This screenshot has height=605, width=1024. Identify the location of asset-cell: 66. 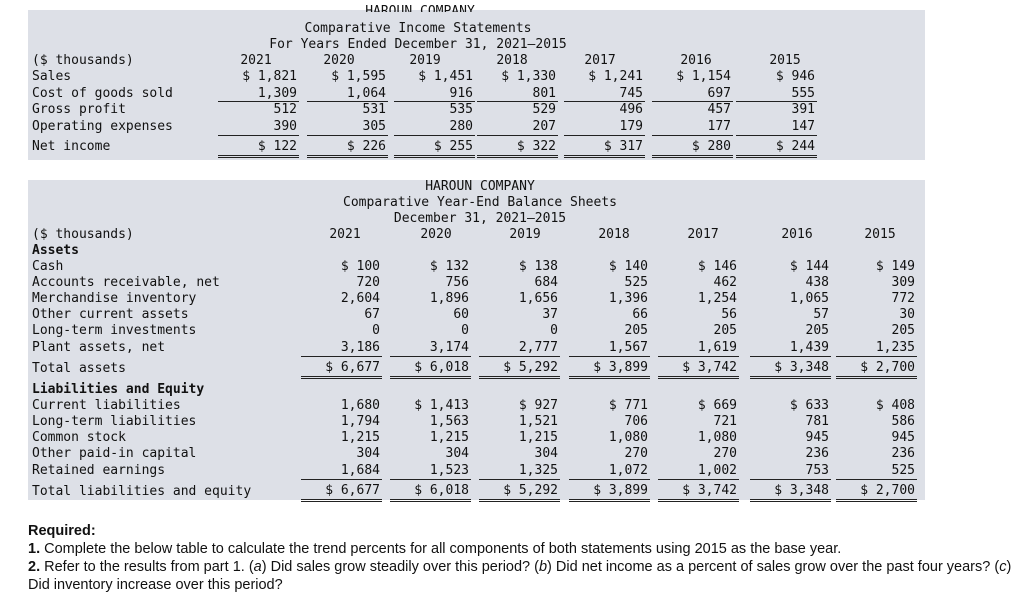
(640, 314).